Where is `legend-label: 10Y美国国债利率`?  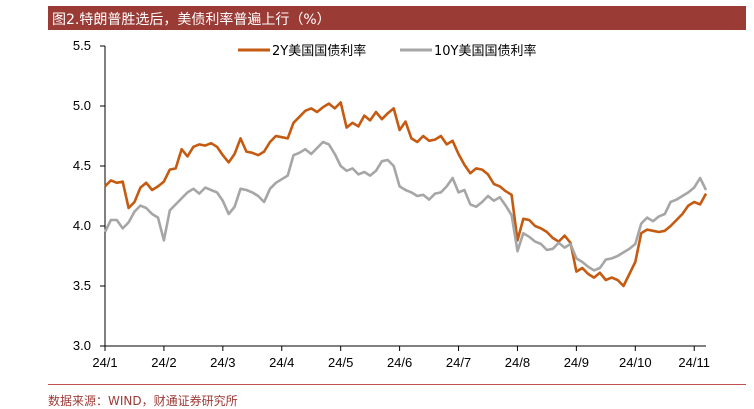 legend-label: 10Y美国国债利率 is located at coordinates (485, 51).